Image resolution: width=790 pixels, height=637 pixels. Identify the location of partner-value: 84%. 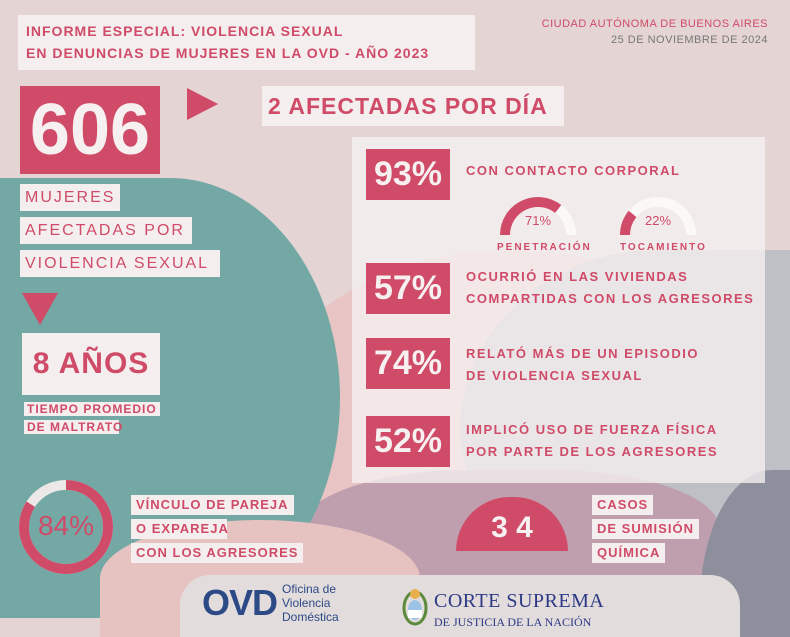
(66, 525).